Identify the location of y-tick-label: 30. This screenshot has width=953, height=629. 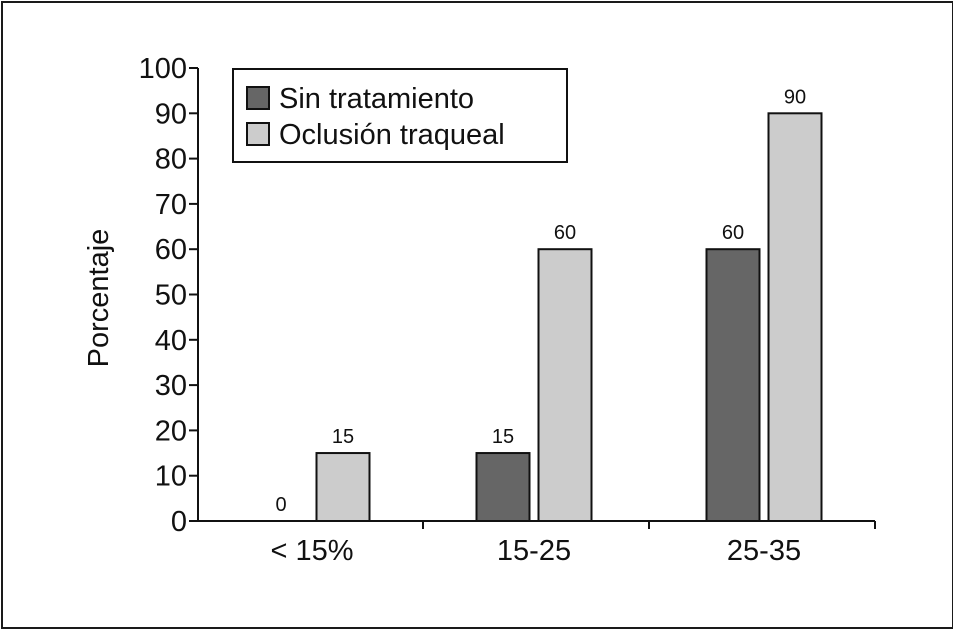
(171, 386).